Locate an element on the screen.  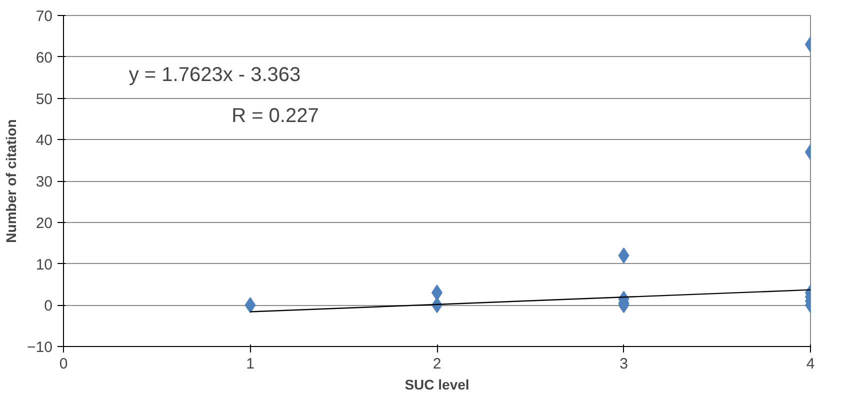
x-tick-label: 2 is located at coordinates (437, 364).